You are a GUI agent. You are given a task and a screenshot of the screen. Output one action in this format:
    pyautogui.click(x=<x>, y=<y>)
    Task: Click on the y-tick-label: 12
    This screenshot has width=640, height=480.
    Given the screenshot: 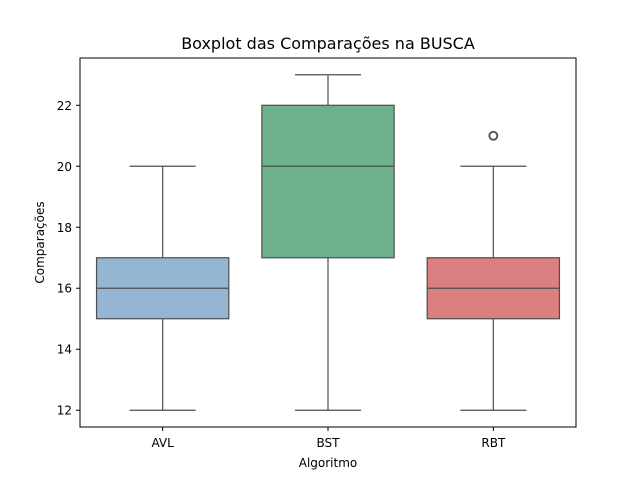 What is the action you would take?
    pyautogui.click(x=64, y=411)
    